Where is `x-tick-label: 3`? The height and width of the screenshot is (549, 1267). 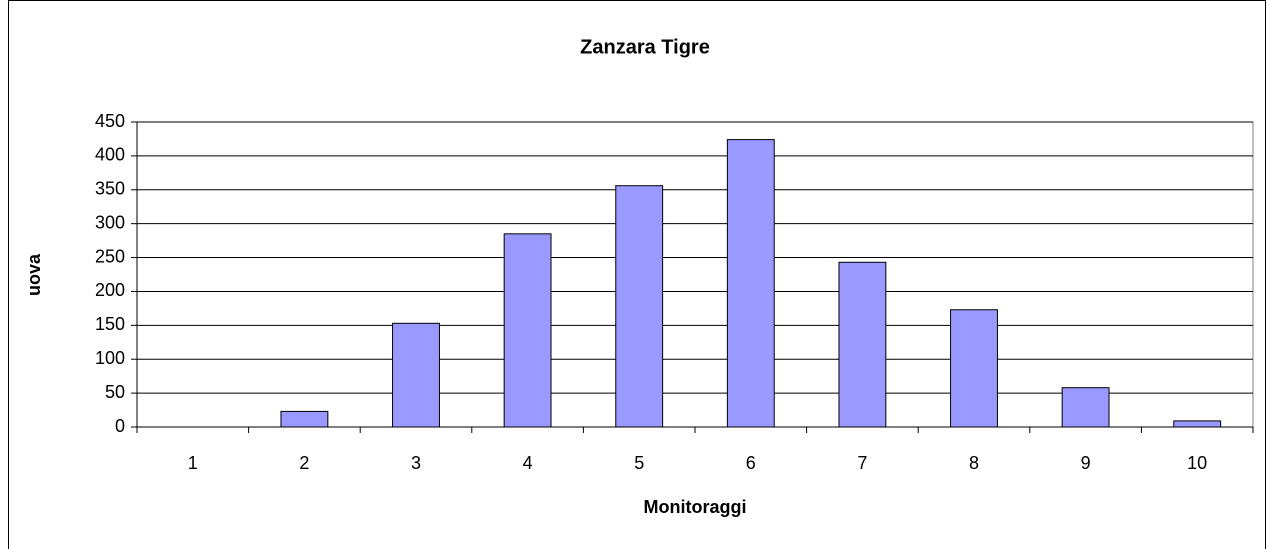
x-tick-label: 3 is located at coordinates (416, 463).